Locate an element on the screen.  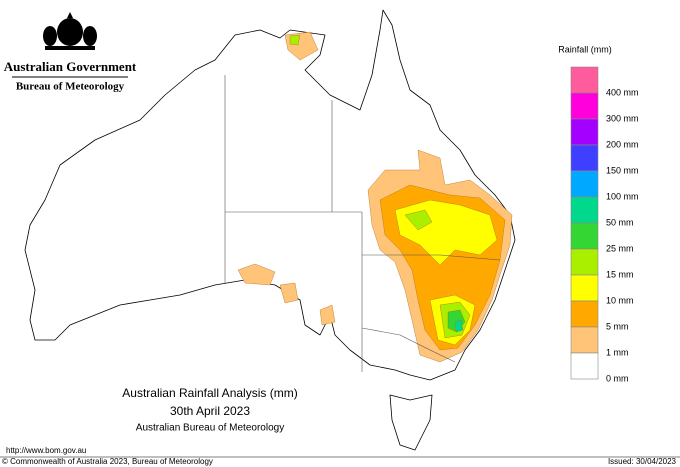
legend-label: 5 mm is located at coordinates (617, 326).